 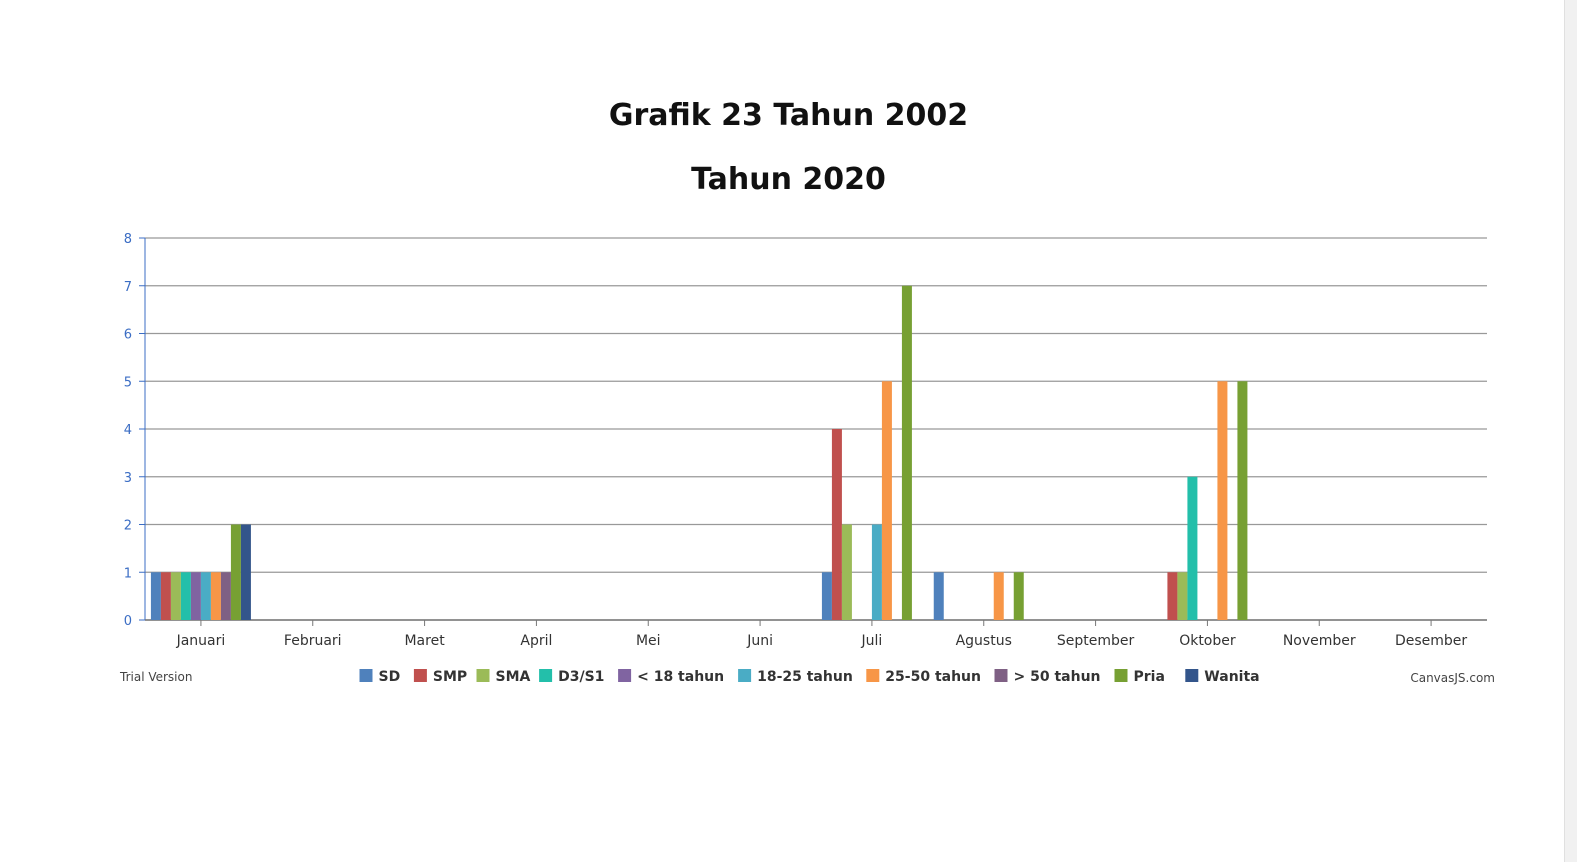 What do you see at coordinates (1452, 678) in the screenshot?
I see `canvasjs-credit-link: CanvasJS.com` at bounding box center [1452, 678].